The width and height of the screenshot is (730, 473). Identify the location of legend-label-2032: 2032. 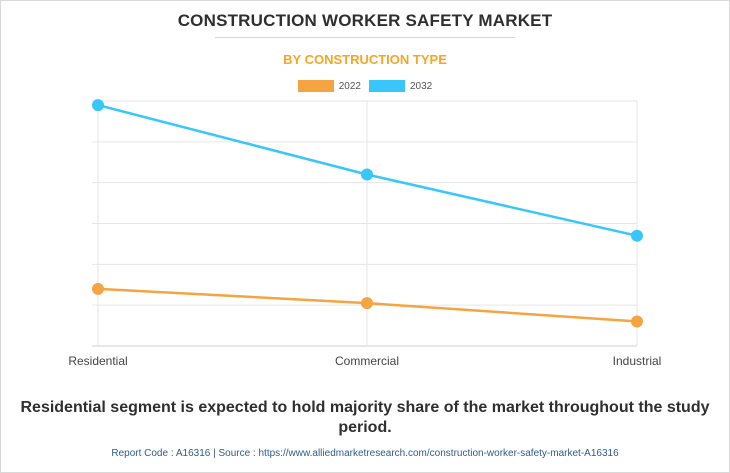
(421, 86).